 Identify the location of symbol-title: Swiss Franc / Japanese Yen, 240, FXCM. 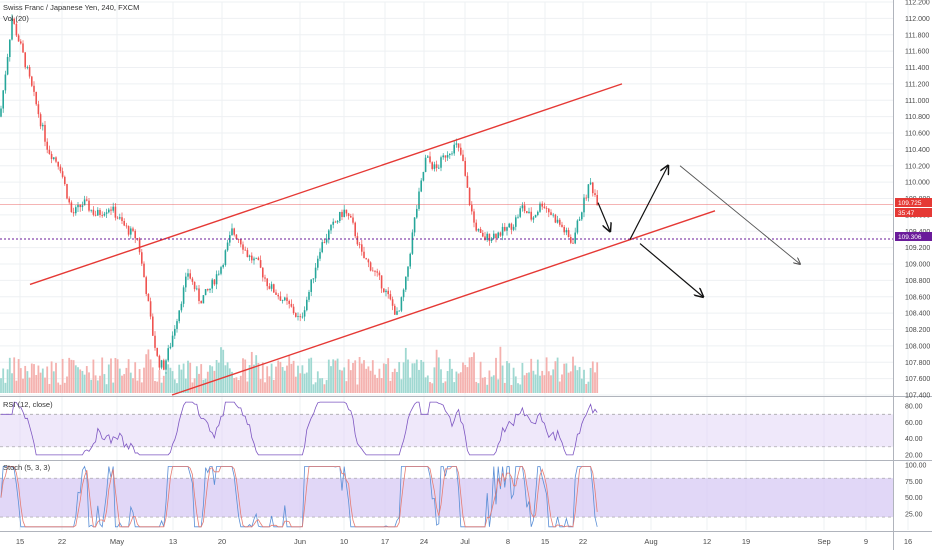
(71, 7).